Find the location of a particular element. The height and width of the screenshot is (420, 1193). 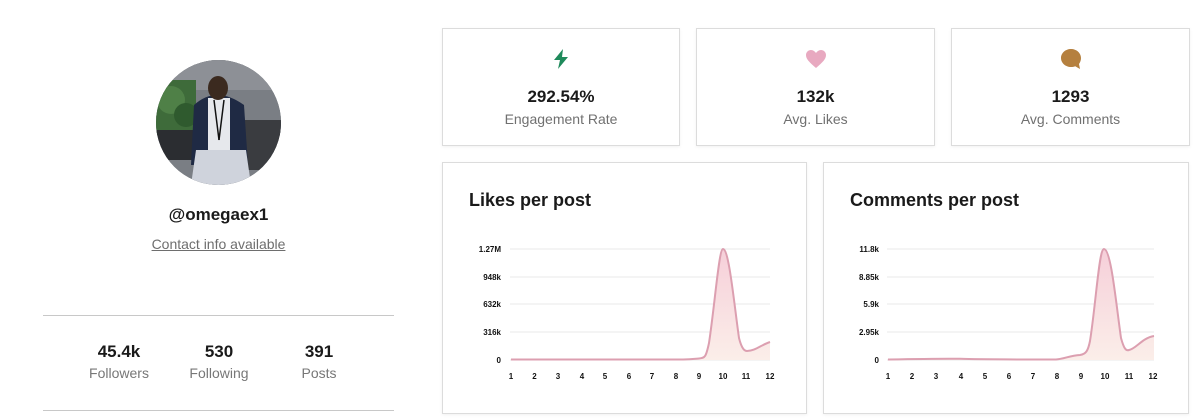

likes-line is located at coordinates (641, 304).